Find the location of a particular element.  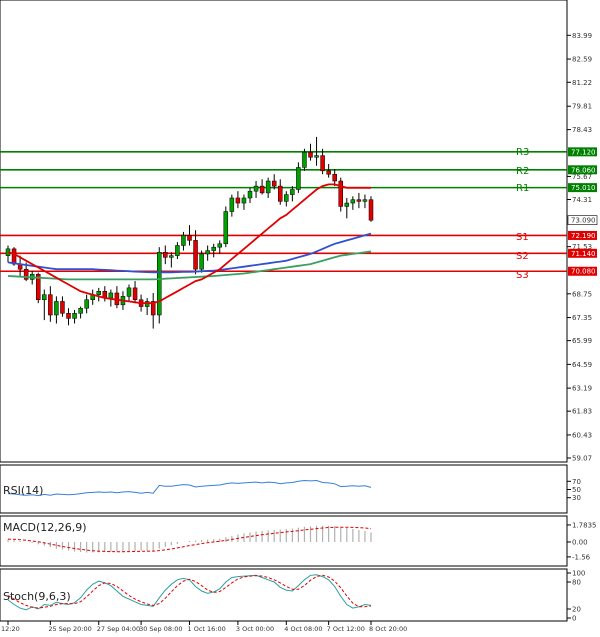

ma-blue-line is located at coordinates (189, 253).